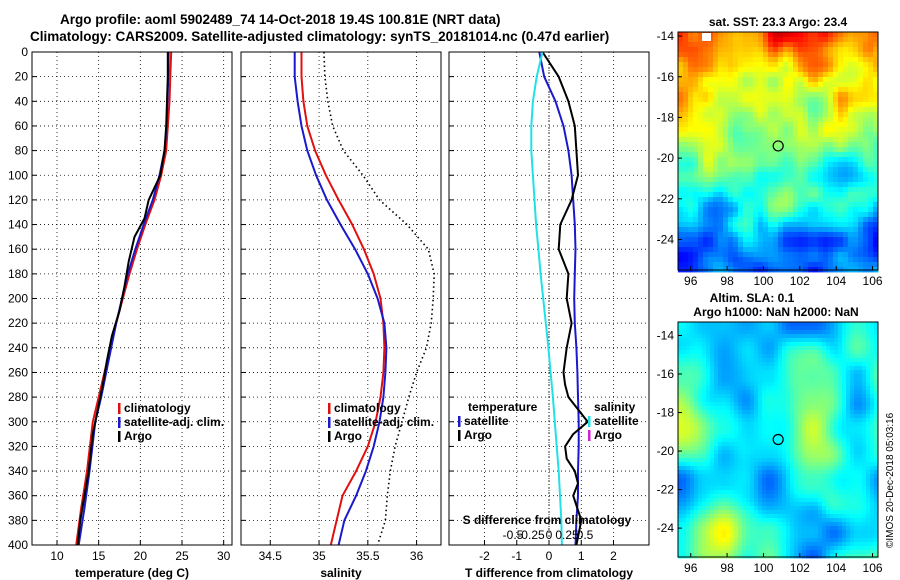 The height and width of the screenshot is (580, 900). I want to click on diff-salinity-legend-label: Argo, so click(608, 435).